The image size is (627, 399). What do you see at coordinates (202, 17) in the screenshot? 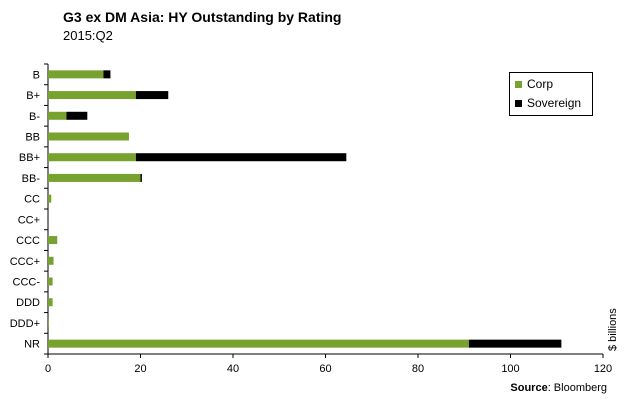
I see `chart-title: G3 ex DM Asia: HY Outstanding by Rating` at bounding box center [202, 17].